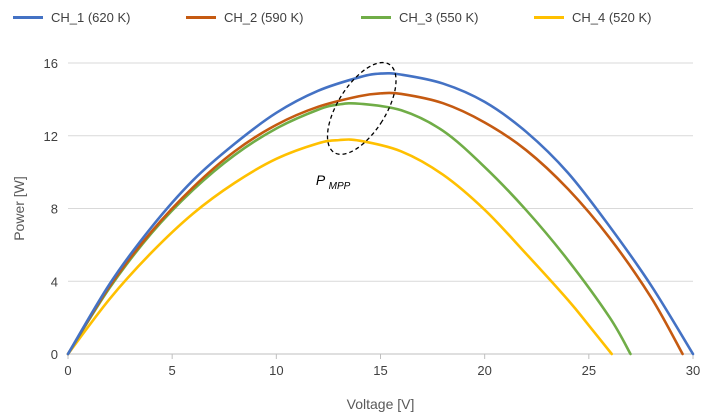 Image resolution: width=709 pixels, height=420 pixels. I want to click on mpp-label-sub: MPP, so click(340, 186).